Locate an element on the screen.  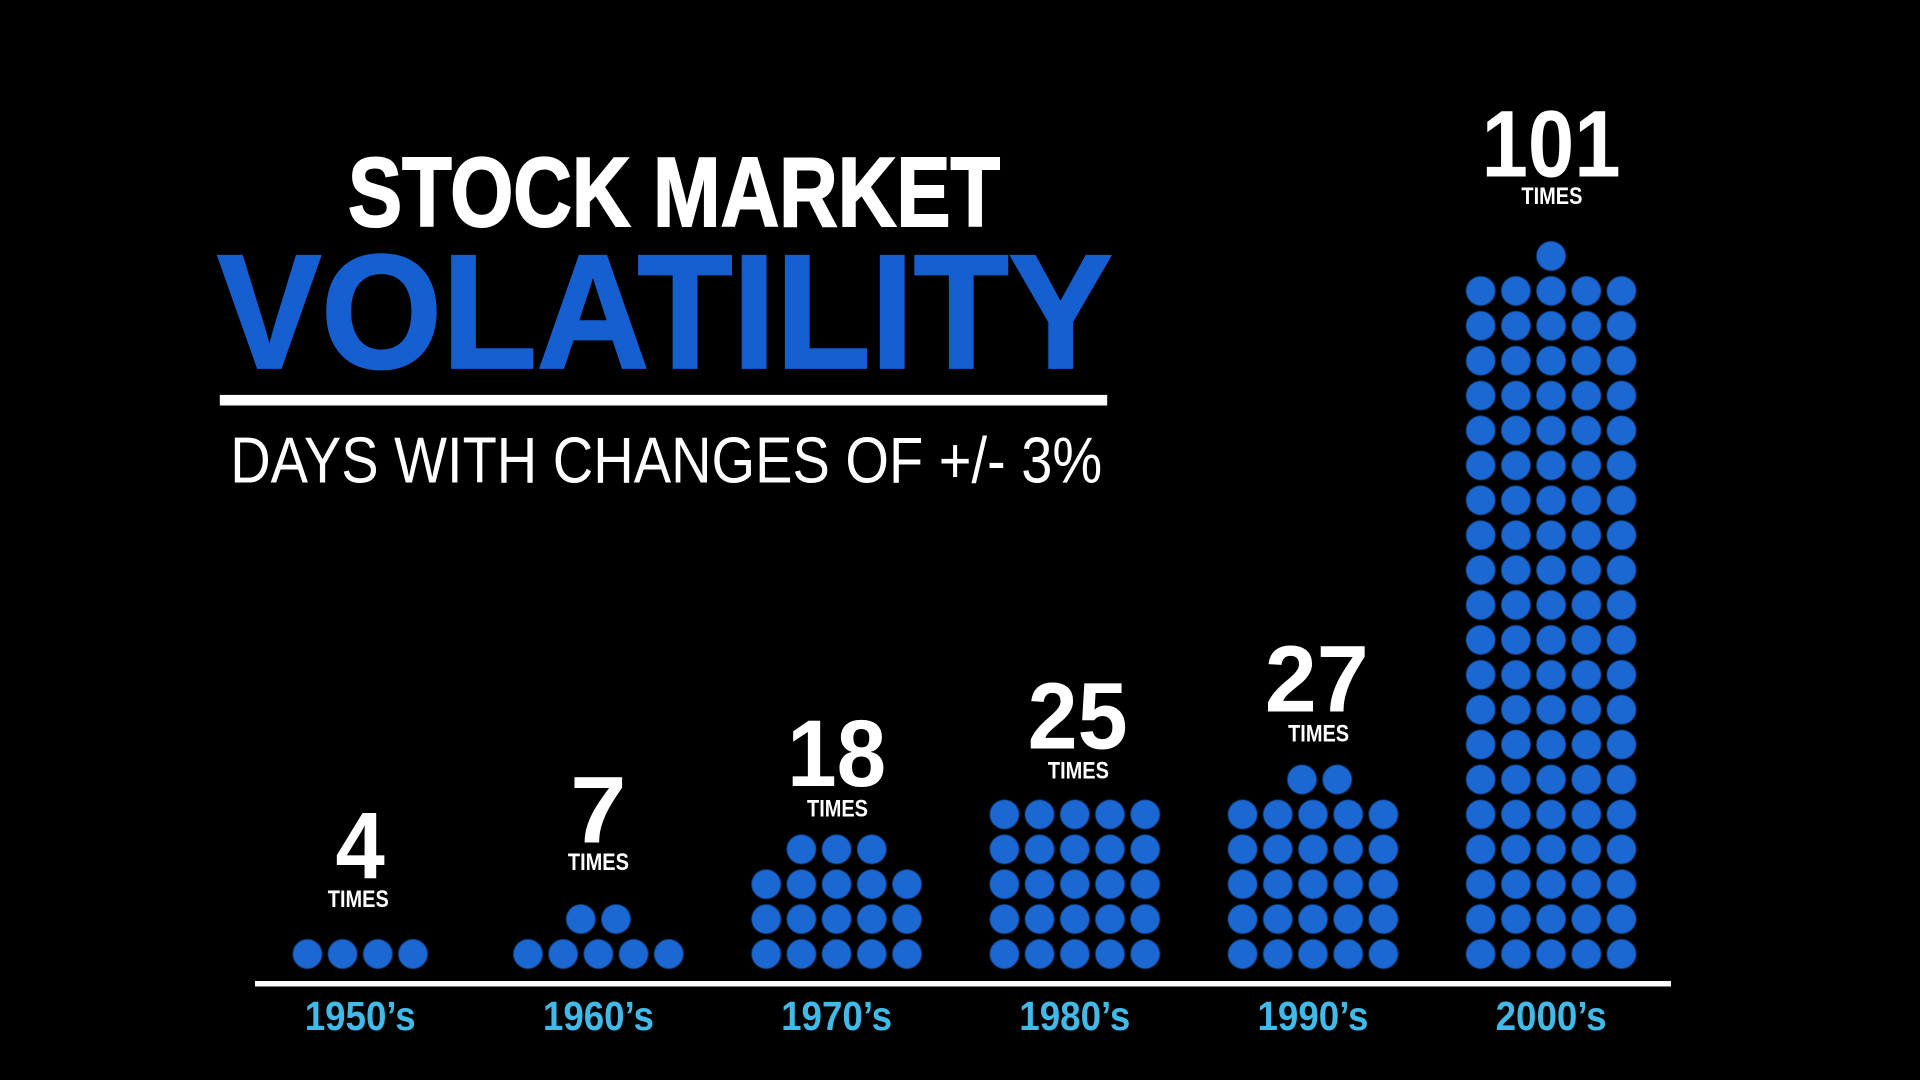
svg-text: 7 is located at coordinates (598, 811).